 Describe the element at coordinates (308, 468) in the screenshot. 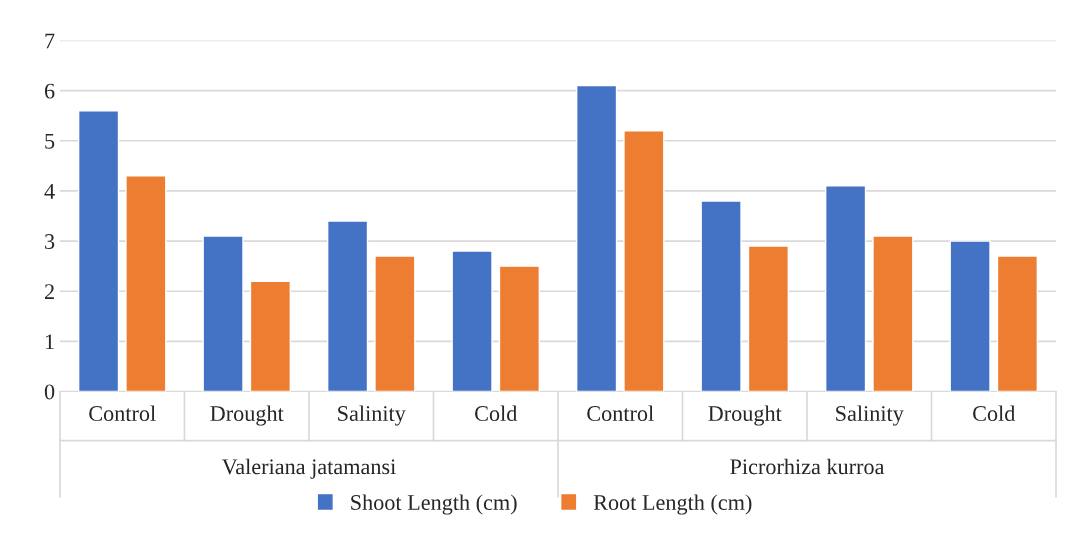

I see `text: Valeriana jatamansi` at that location.